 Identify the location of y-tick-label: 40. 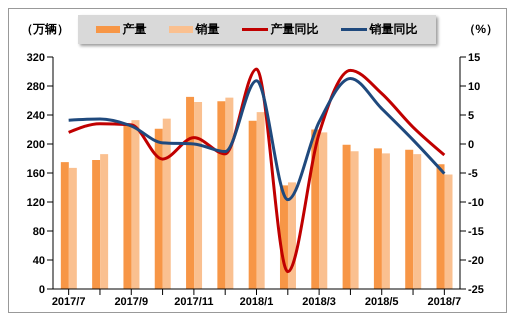
(38, 260).